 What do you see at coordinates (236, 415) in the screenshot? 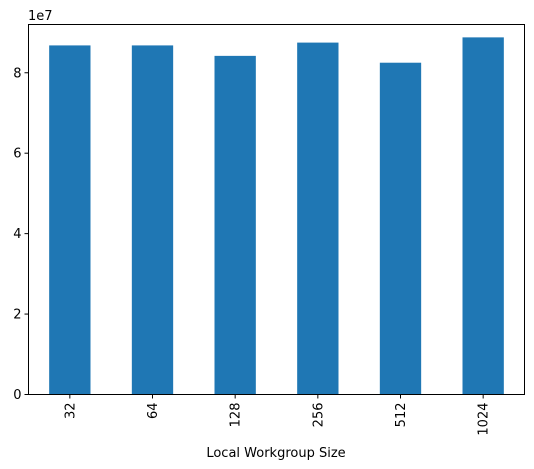
I see `x-tick-label-128: 128` at bounding box center [236, 415].